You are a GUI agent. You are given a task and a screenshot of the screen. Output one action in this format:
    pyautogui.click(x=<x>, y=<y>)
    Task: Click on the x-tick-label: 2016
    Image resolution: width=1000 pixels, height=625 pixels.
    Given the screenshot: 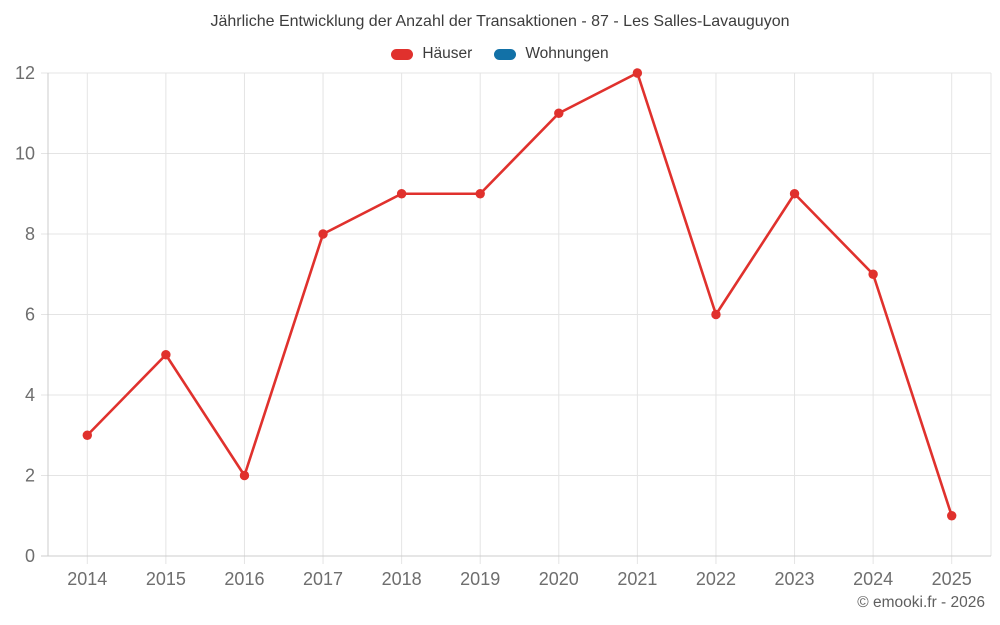 What is the action you would take?
    pyautogui.click(x=244, y=579)
    